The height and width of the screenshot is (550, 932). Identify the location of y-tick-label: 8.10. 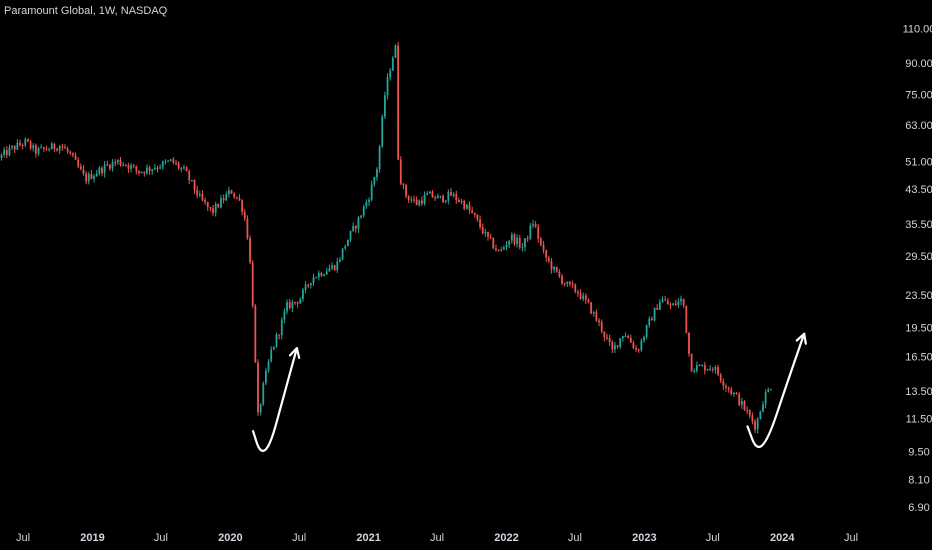
(918, 480).